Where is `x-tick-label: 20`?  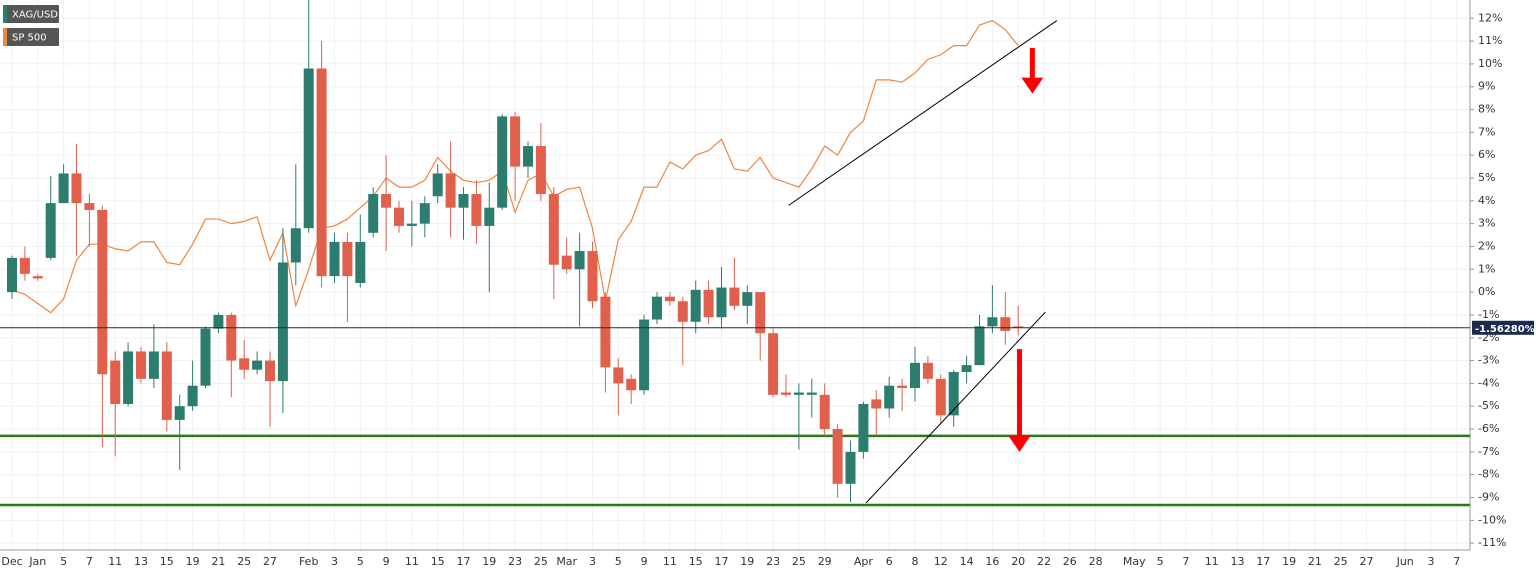 x-tick-label: 20 is located at coordinates (1018, 561).